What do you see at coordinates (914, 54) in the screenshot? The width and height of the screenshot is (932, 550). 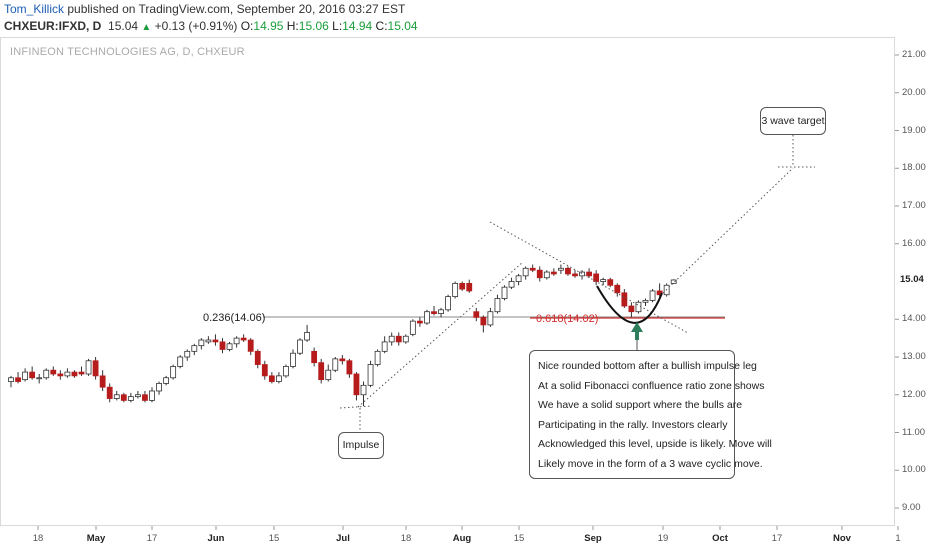 I see `y-tick-label: 21.00` at bounding box center [914, 54].